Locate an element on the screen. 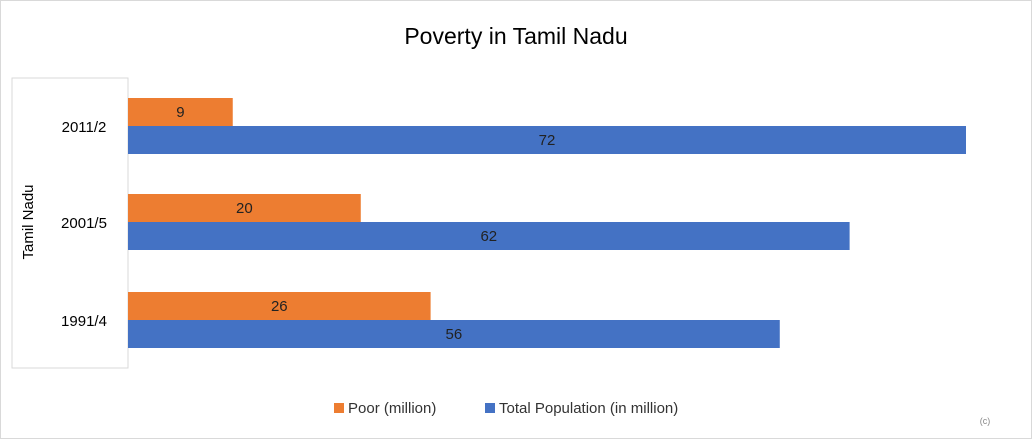 The image size is (1032, 439). data-label: 62 is located at coordinates (488, 236).